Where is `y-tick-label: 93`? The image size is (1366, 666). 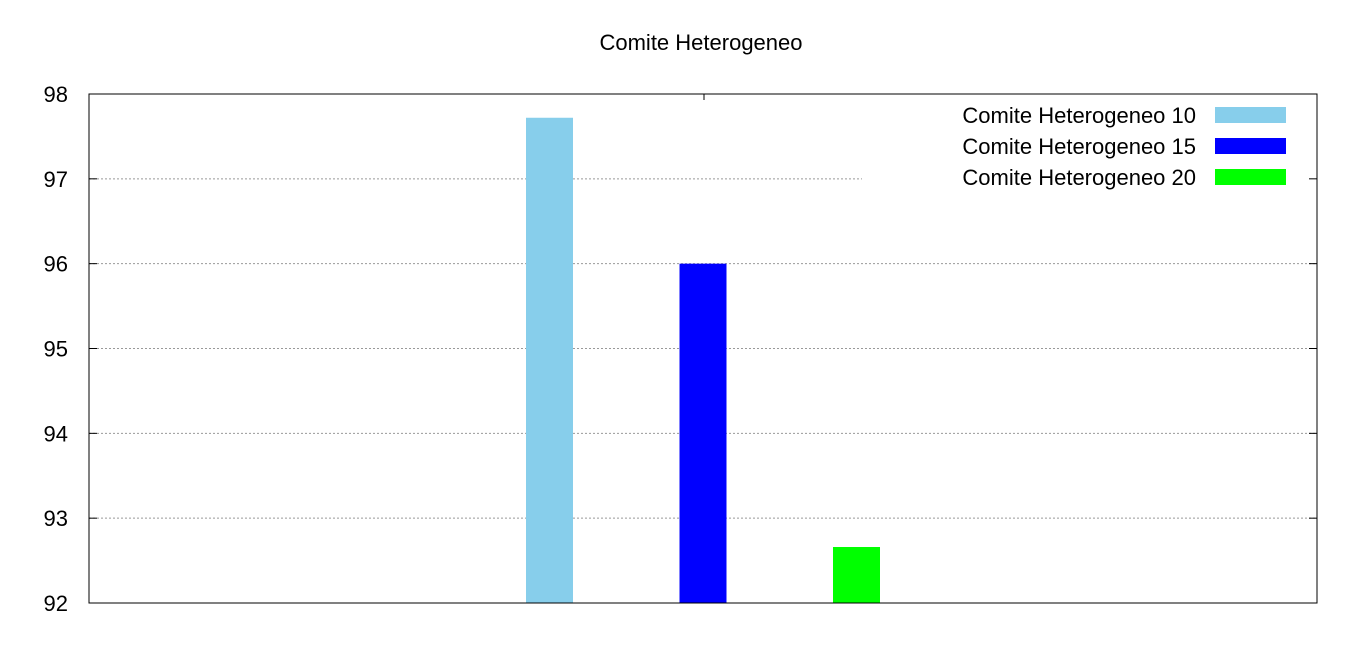
y-tick-label: 93 is located at coordinates (56, 518).